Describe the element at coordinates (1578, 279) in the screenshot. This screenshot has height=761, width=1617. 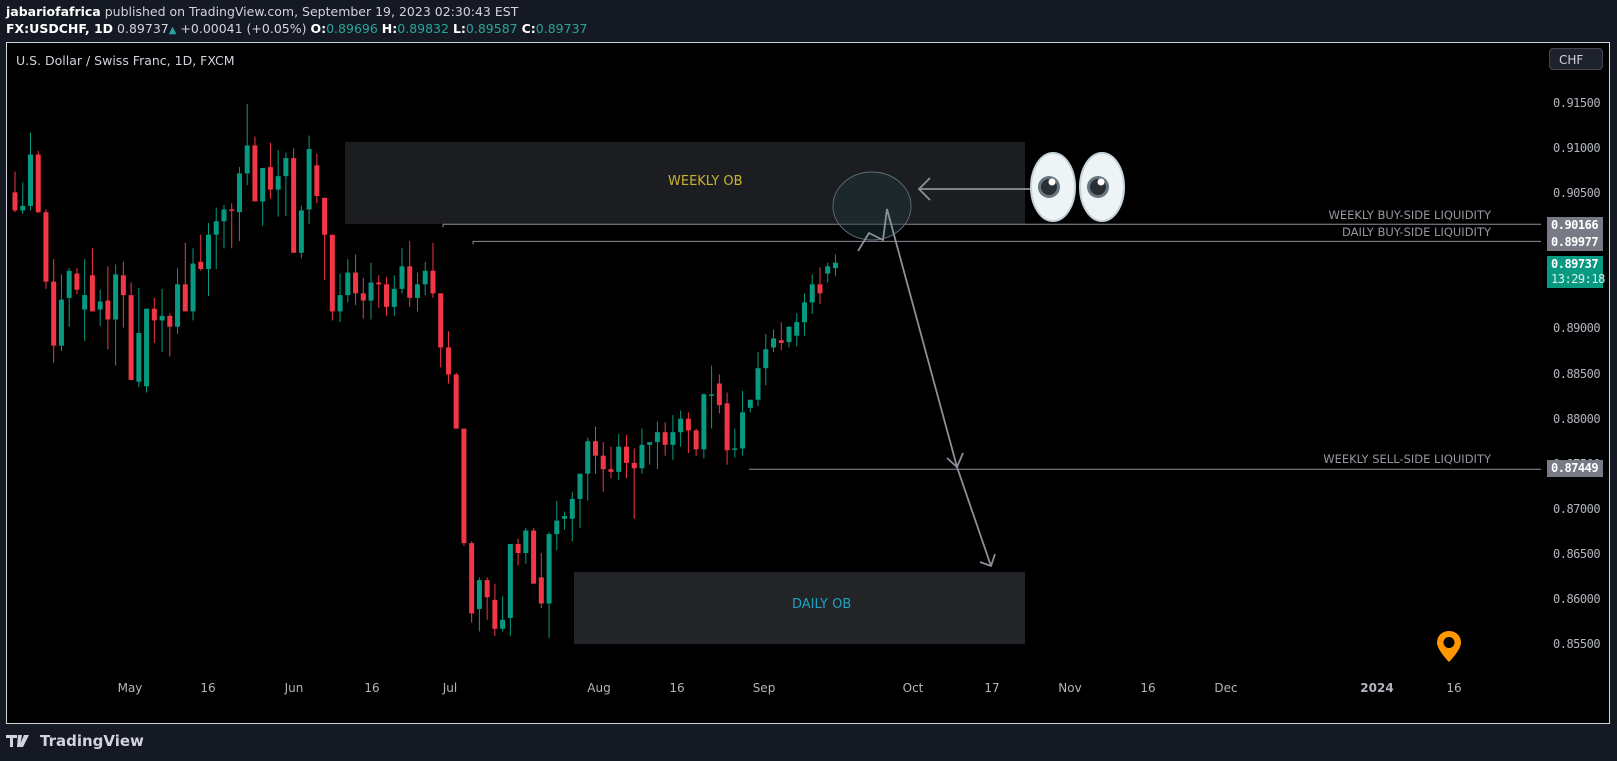
I see `bar-countdown: 13:29:18` at that location.